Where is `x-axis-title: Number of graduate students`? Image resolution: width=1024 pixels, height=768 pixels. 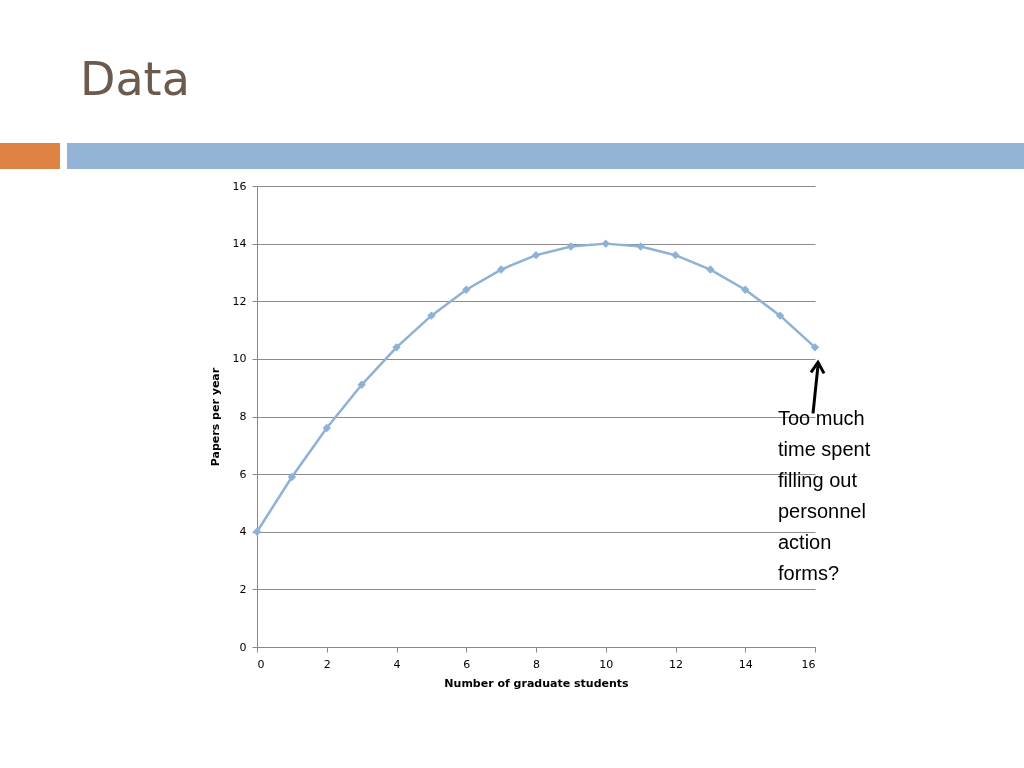 x-axis-title: Number of graduate students is located at coordinates (537, 683).